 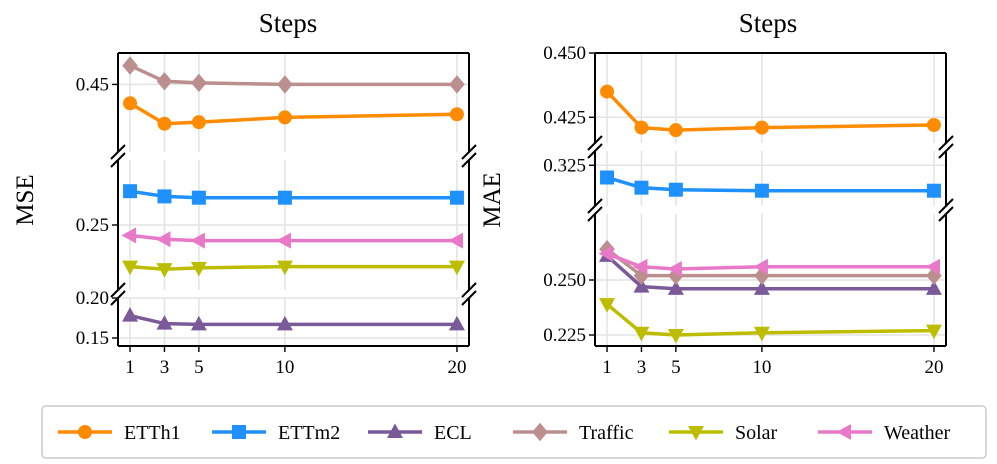 I want to click on legend-label-traffic: Traffic, so click(x=606, y=433).